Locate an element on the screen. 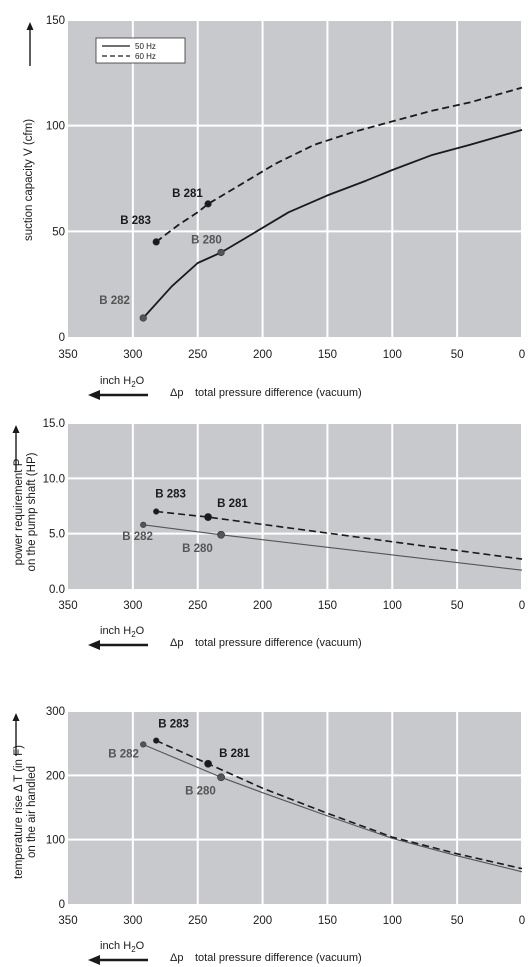 The image size is (530, 967). series-line-50-hz is located at coordinates (332, 224).